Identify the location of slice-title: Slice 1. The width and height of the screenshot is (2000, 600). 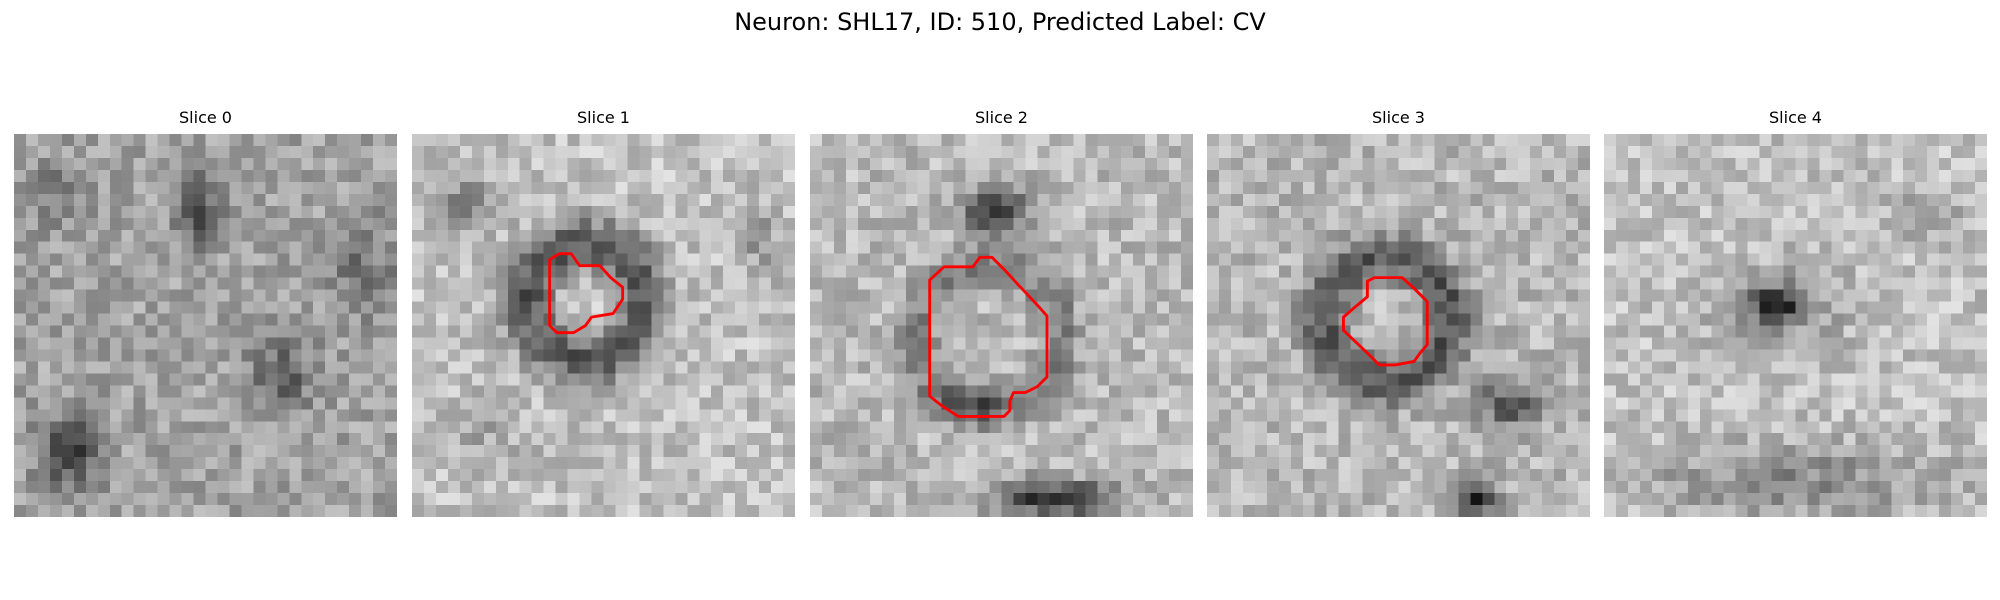
(603, 117).